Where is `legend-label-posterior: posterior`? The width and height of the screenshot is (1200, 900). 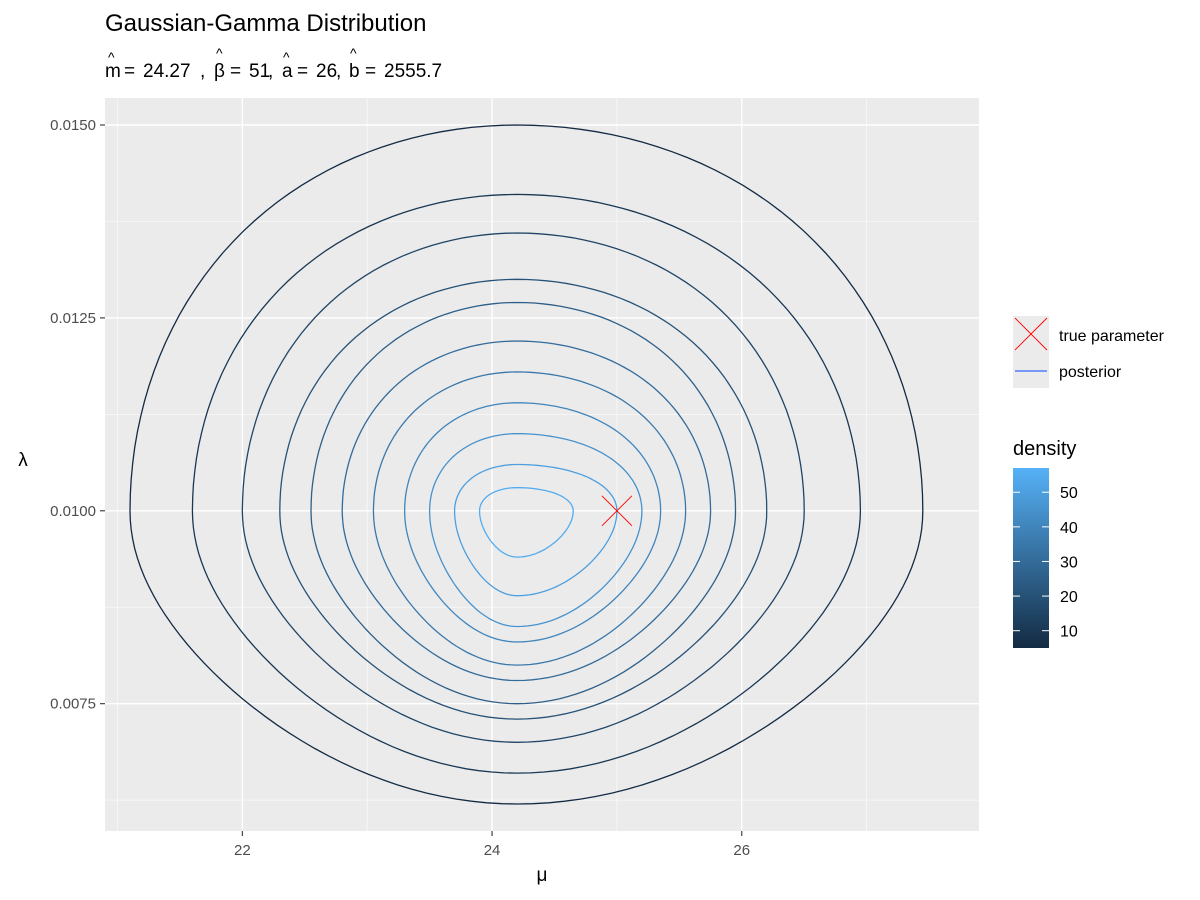
legend-label-posterior: posterior is located at coordinates (1090, 372).